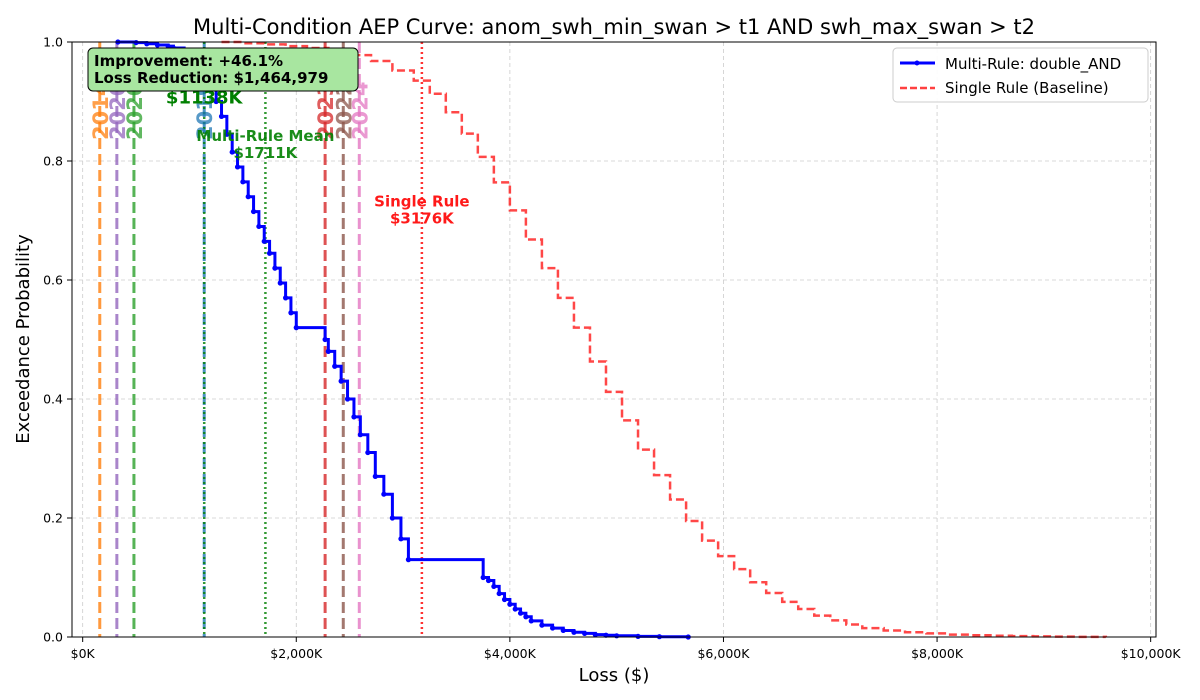 Image resolution: width=1200 pixels, height=700 pixels. Describe the element at coordinates (266, 153) in the screenshot. I see `reference-line-label: $1711K` at that location.